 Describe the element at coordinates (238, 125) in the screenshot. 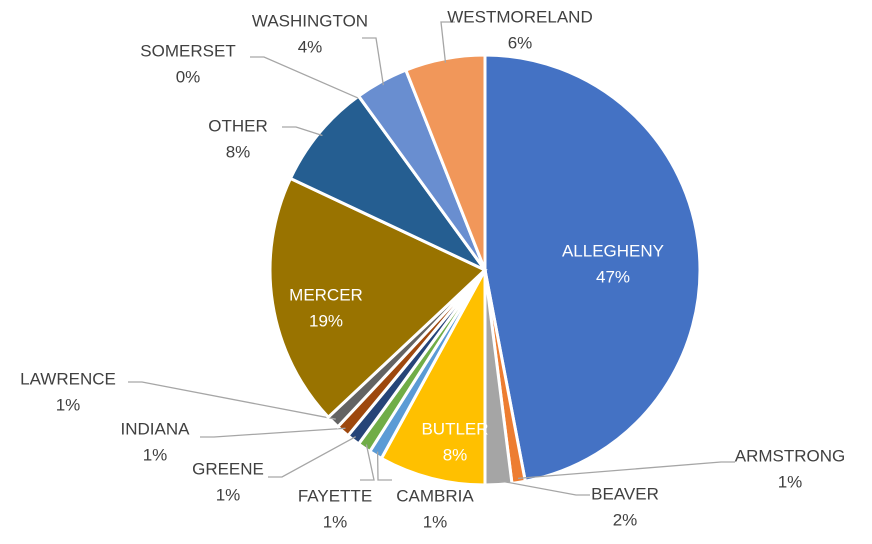

I see `slice-label: OTHER` at that location.